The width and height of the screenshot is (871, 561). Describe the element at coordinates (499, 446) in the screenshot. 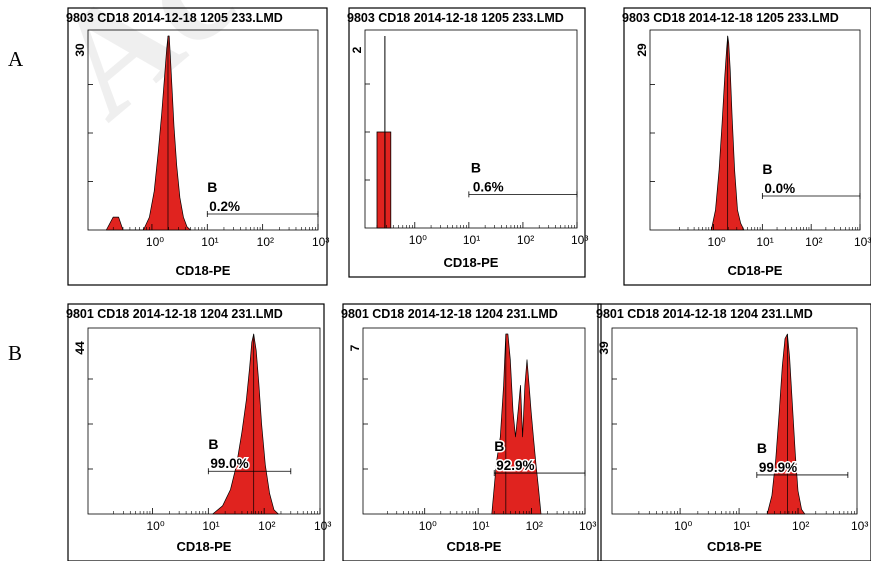

I see `gate-label-4: B` at that location.